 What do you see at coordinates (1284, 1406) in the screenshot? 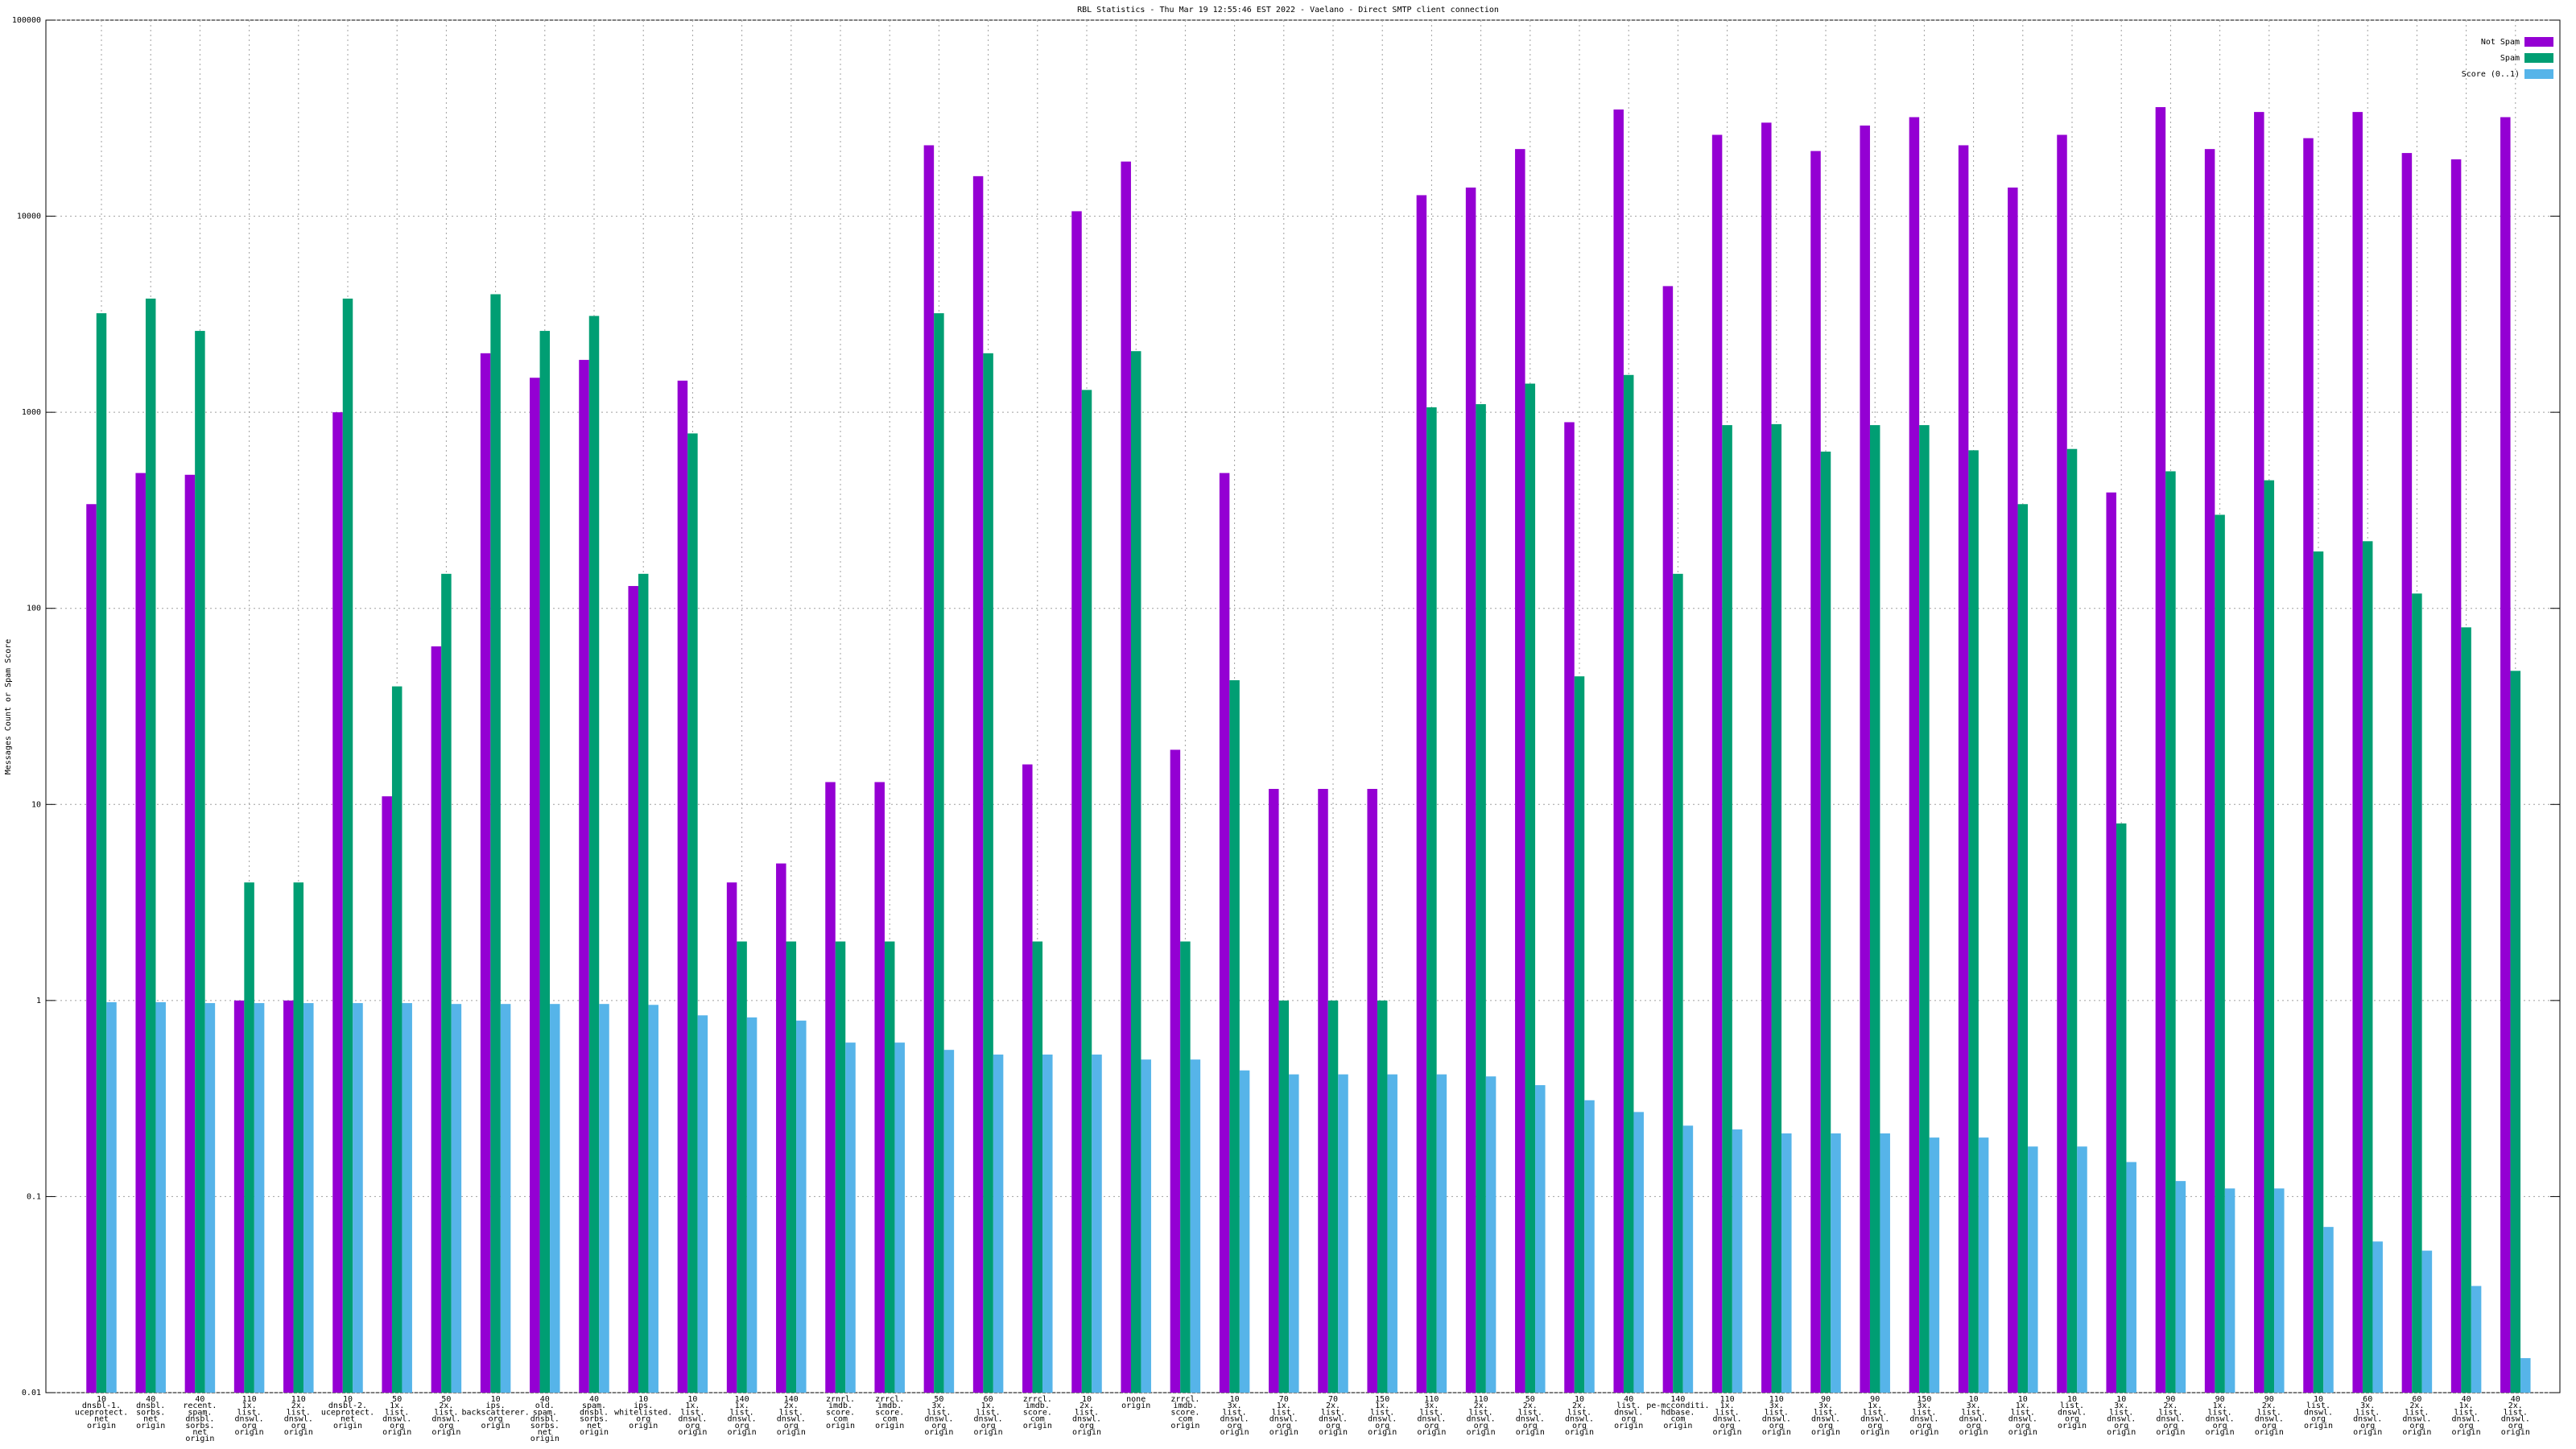
I see `x-tick-label-line: 1x.` at bounding box center [1284, 1406].